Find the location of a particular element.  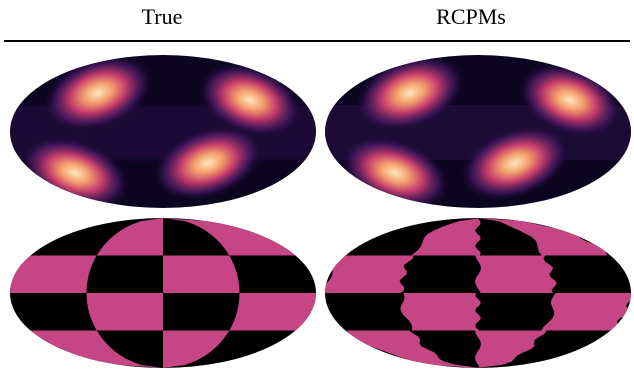

column-header-true: True is located at coordinates (162, 16).